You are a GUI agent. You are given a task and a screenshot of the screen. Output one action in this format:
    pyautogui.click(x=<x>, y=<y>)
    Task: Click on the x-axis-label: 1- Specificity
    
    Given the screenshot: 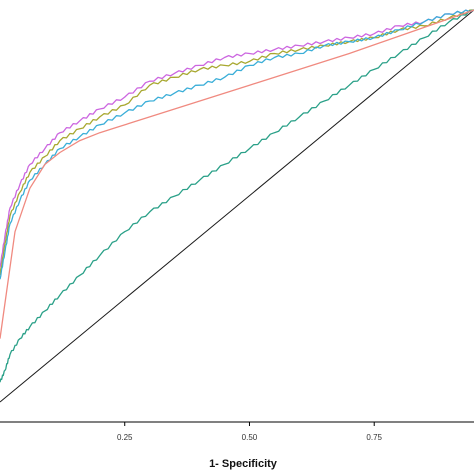 What is the action you would take?
    pyautogui.click(x=243, y=464)
    